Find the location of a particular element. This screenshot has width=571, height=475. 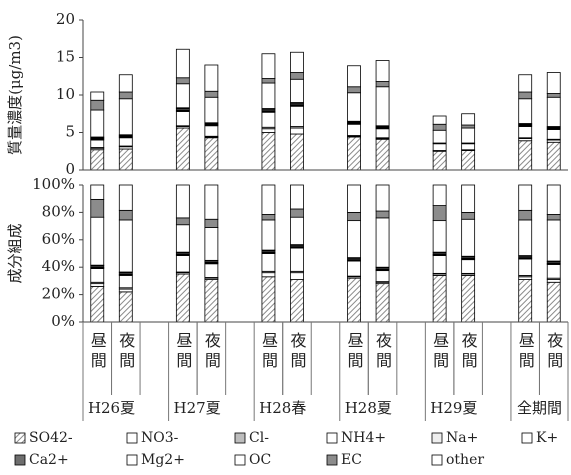

legend-label: NO3- is located at coordinates (160, 438).